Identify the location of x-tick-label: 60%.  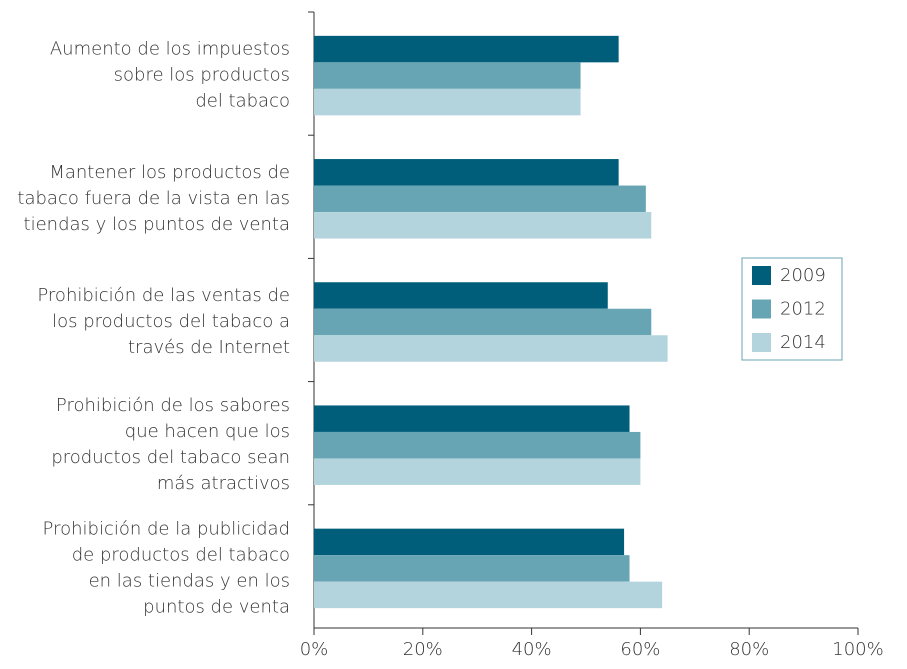
(640, 649).